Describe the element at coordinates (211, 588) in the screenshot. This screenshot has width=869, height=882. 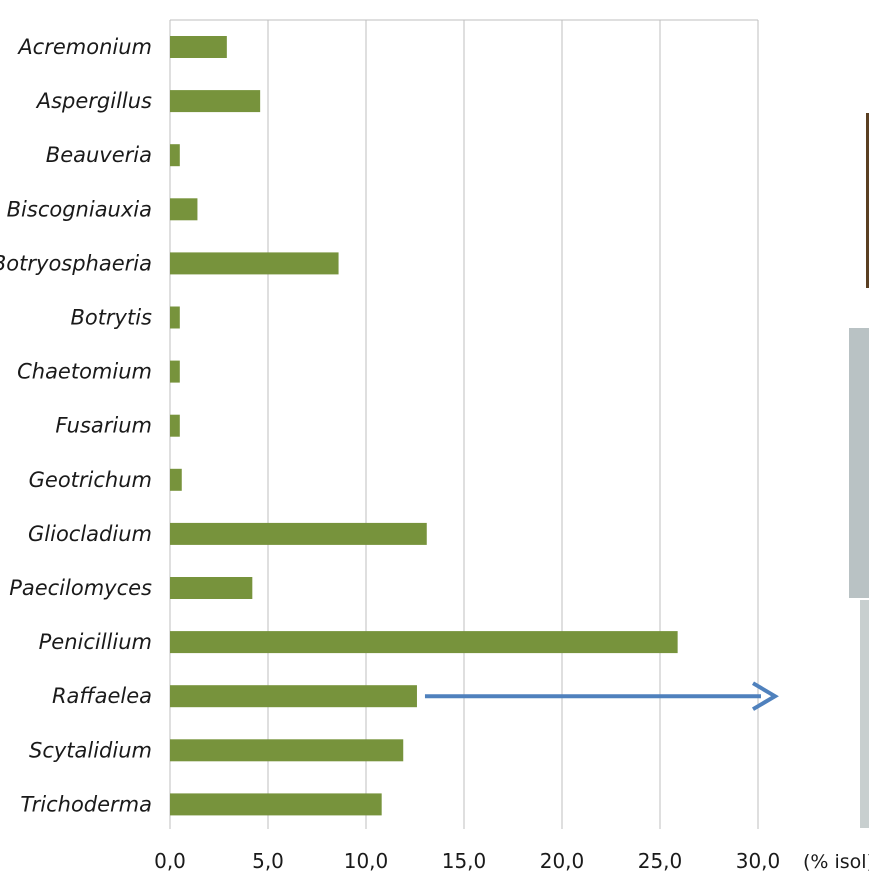
I see `bar-paecilomyces` at that location.